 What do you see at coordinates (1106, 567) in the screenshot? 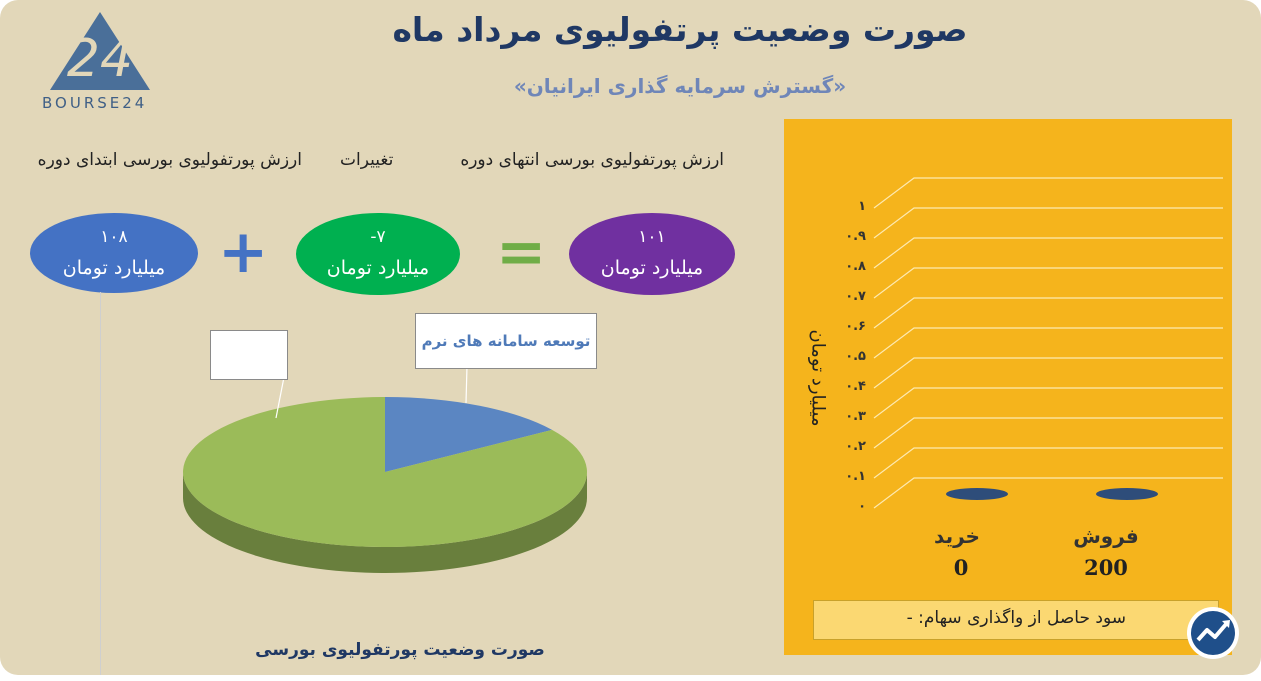
I see `bar-value-sell: 200` at bounding box center [1106, 567].